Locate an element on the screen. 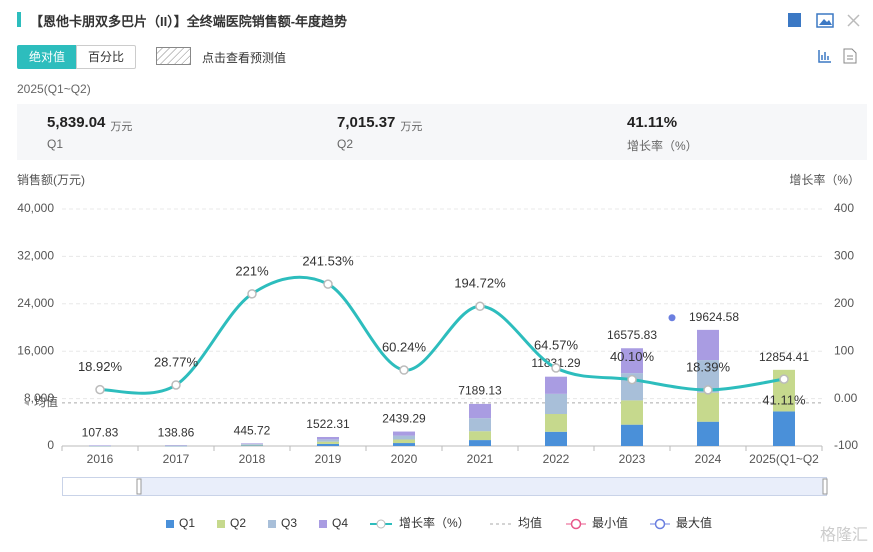 The height and width of the screenshot is (552, 873). growth-label: 194.72% is located at coordinates (480, 283).